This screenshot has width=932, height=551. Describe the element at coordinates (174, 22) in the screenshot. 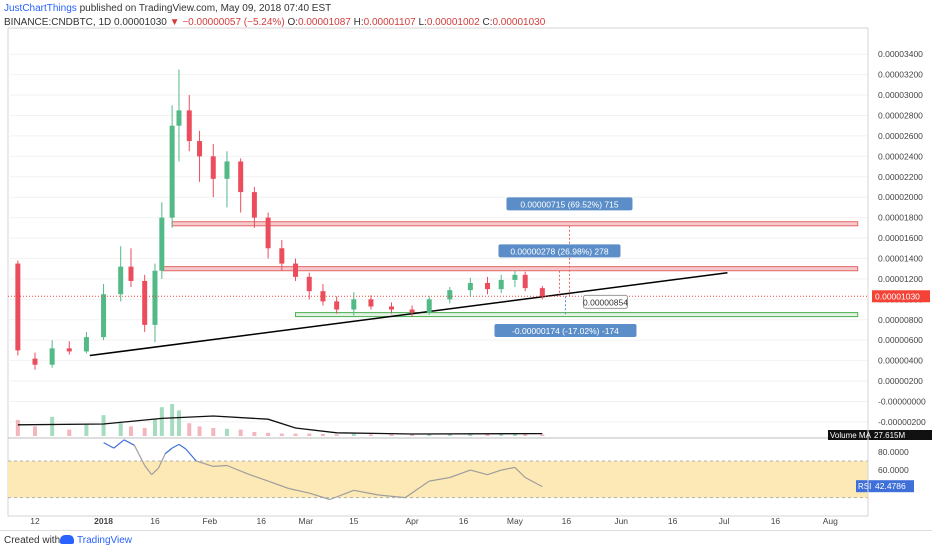

I see `change-arrow: ▼` at that location.